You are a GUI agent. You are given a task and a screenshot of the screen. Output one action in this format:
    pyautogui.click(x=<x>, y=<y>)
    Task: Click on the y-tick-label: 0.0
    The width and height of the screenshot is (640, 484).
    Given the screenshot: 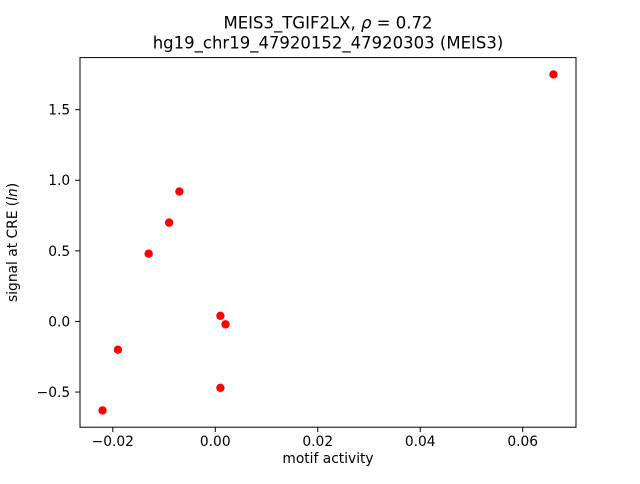 What is the action you would take?
    pyautogui.click(x=59, y=322)
    